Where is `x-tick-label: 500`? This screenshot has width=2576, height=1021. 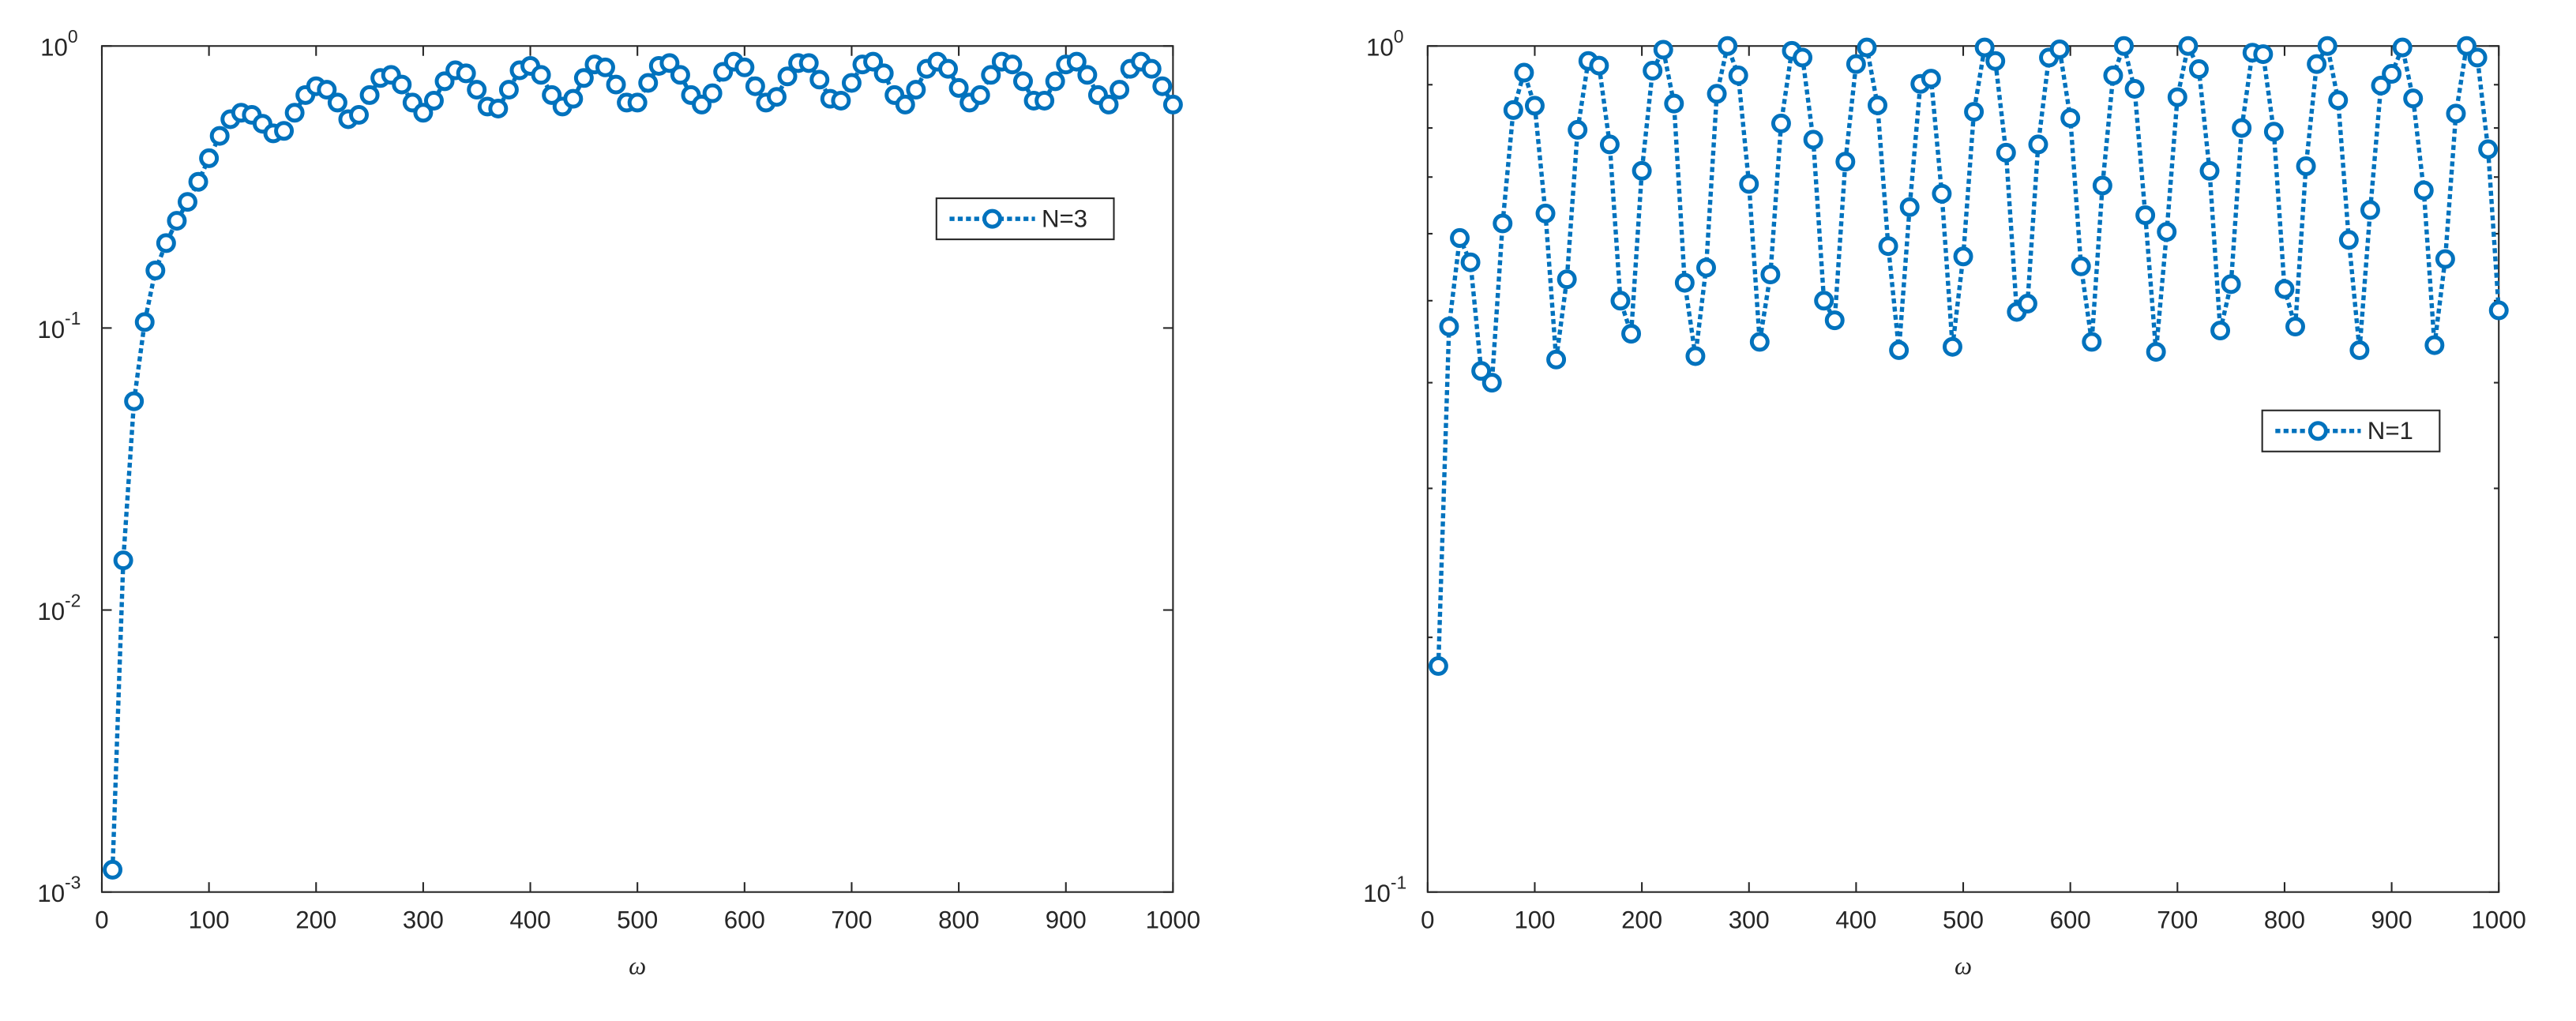
x-tick-label: 500 is located at coordinates (1963, 919).